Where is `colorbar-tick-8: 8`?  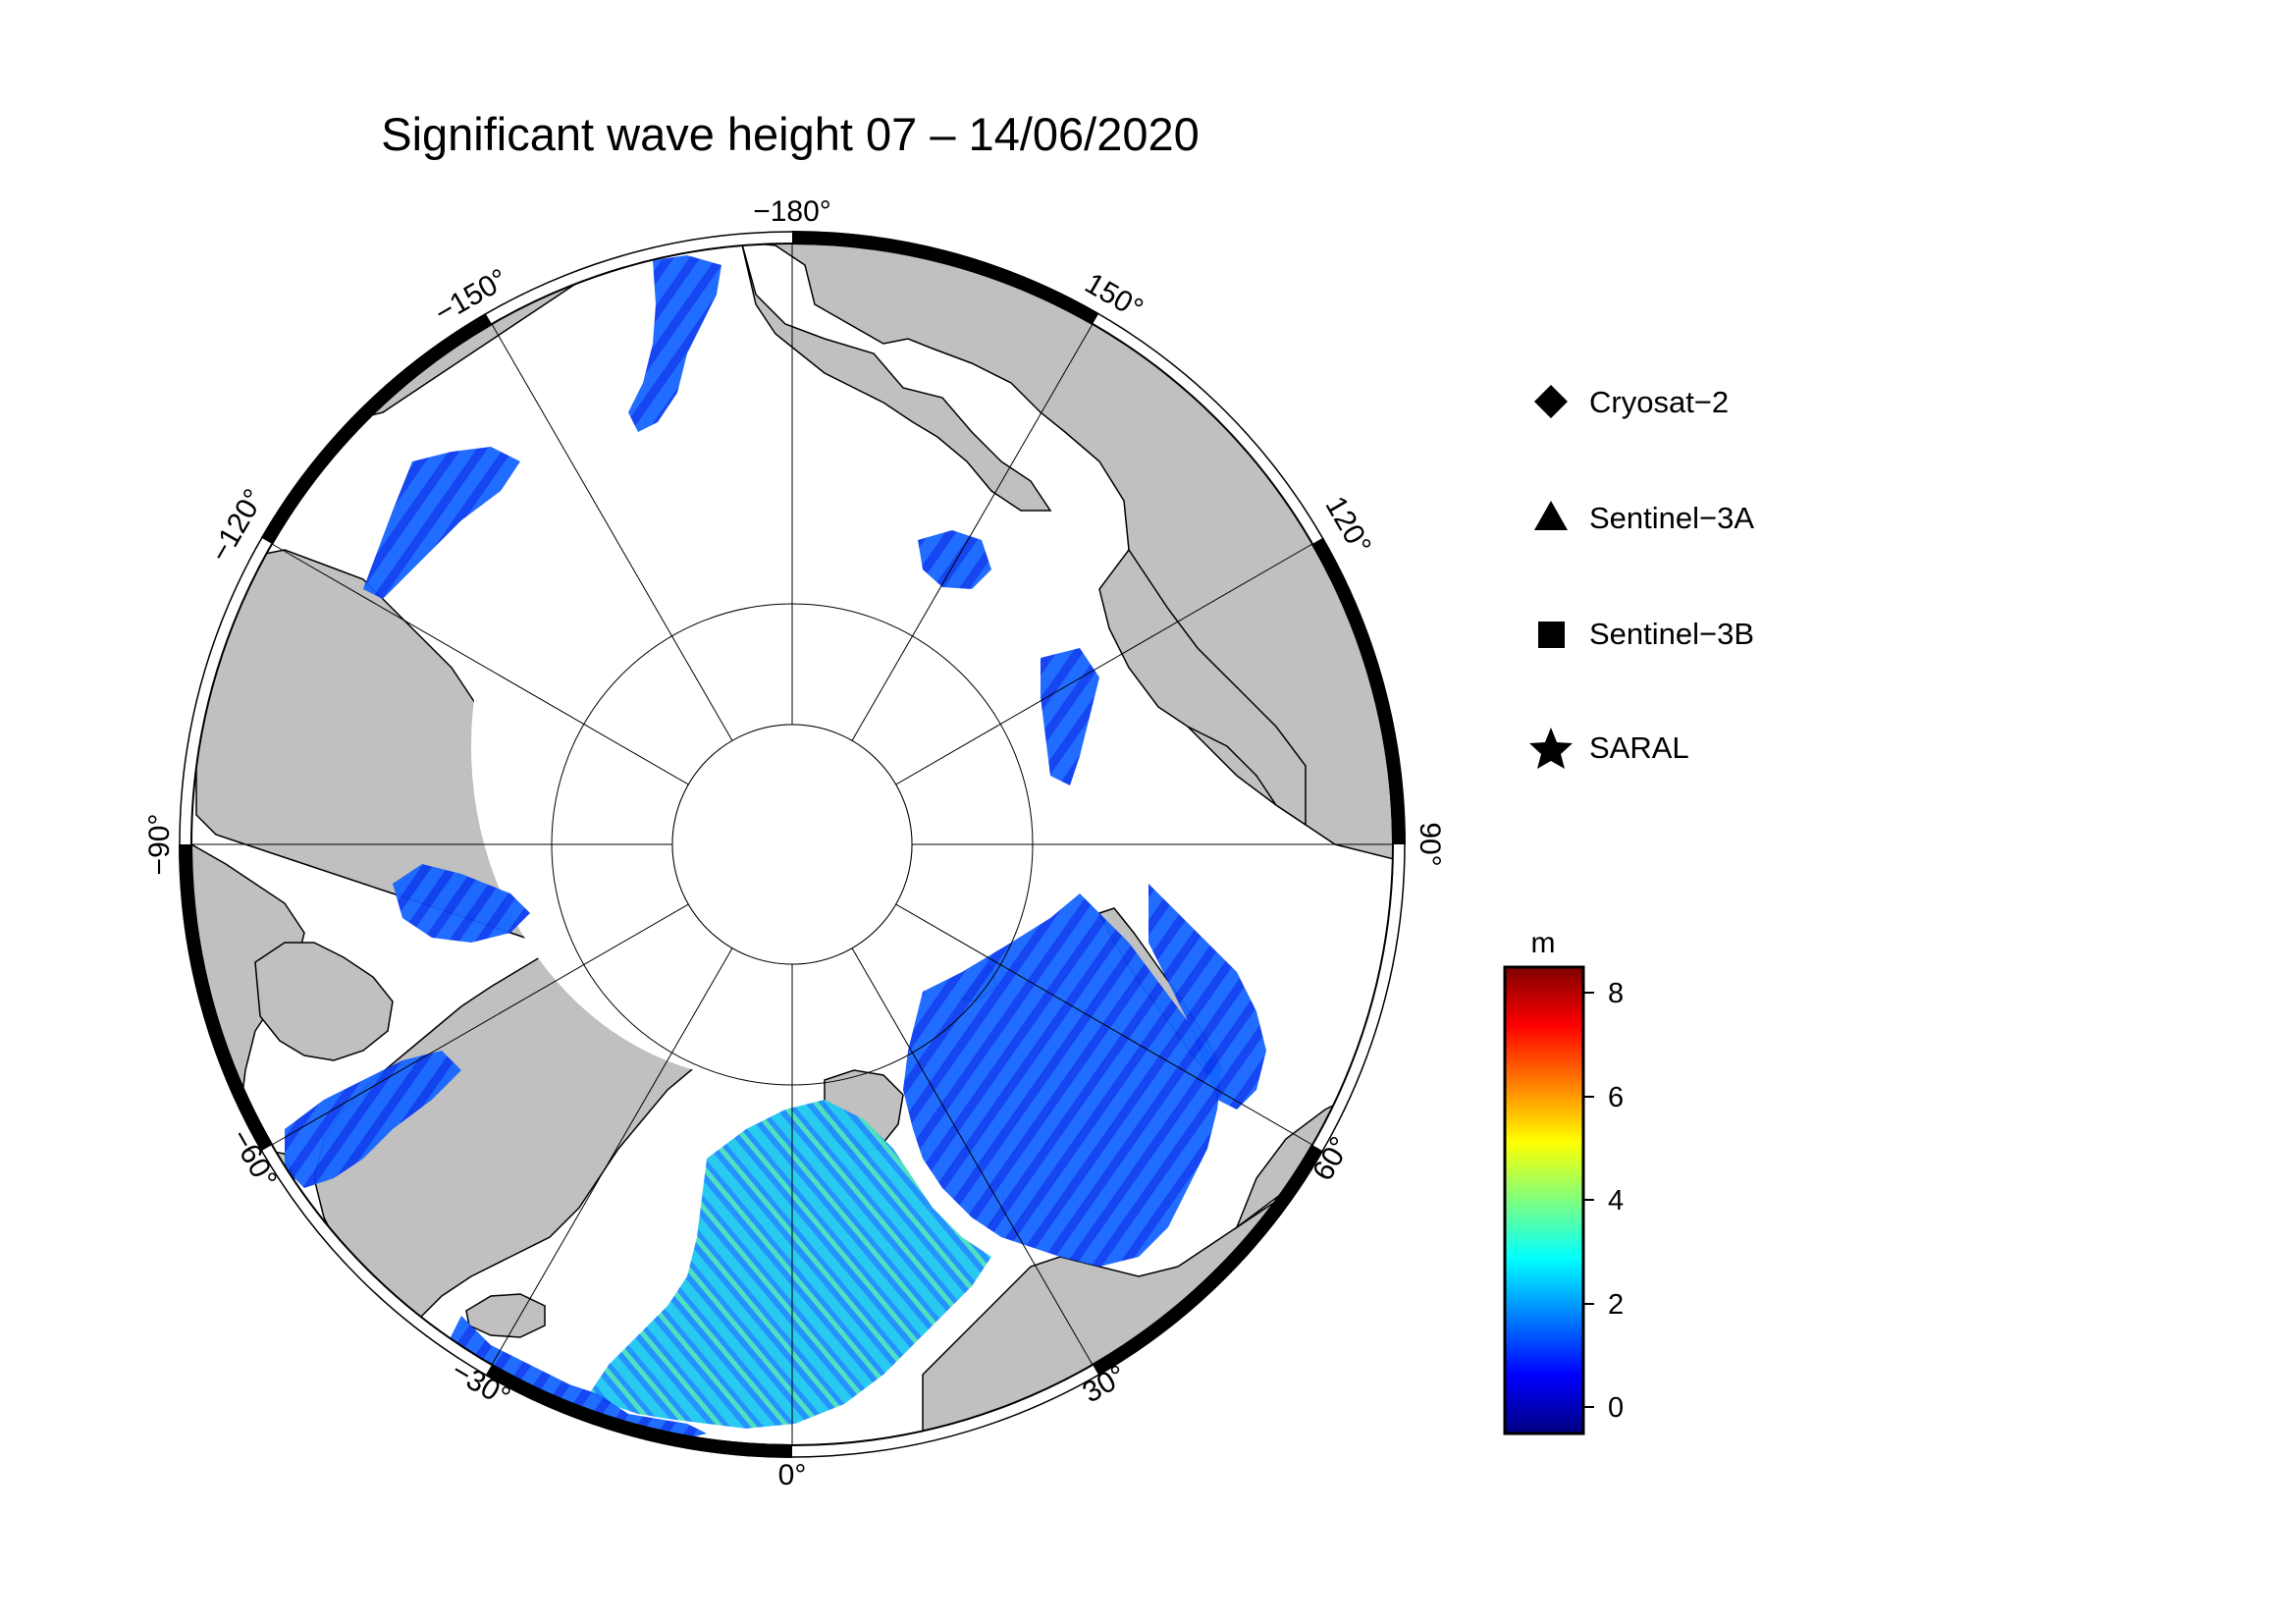
colorbar-tick-8: 8 is located at coordinates (1616, 993).